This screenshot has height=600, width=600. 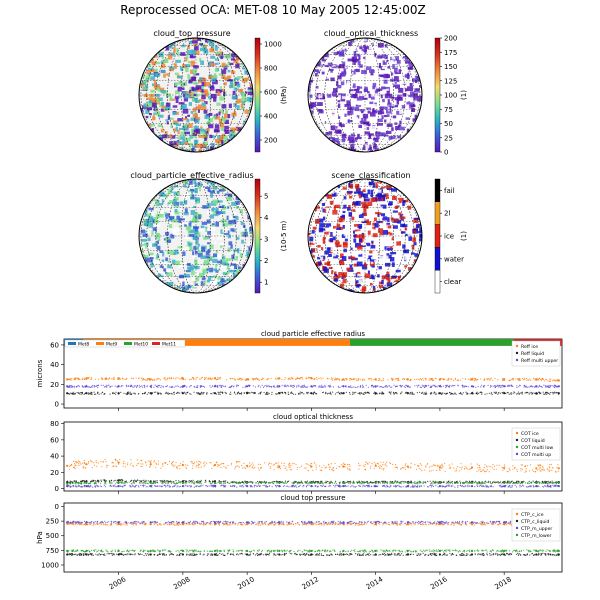 What do you see at coordinates (196, 95) in the screenshot?
I see `map-meridian-line` at bounding box center [196, 95].